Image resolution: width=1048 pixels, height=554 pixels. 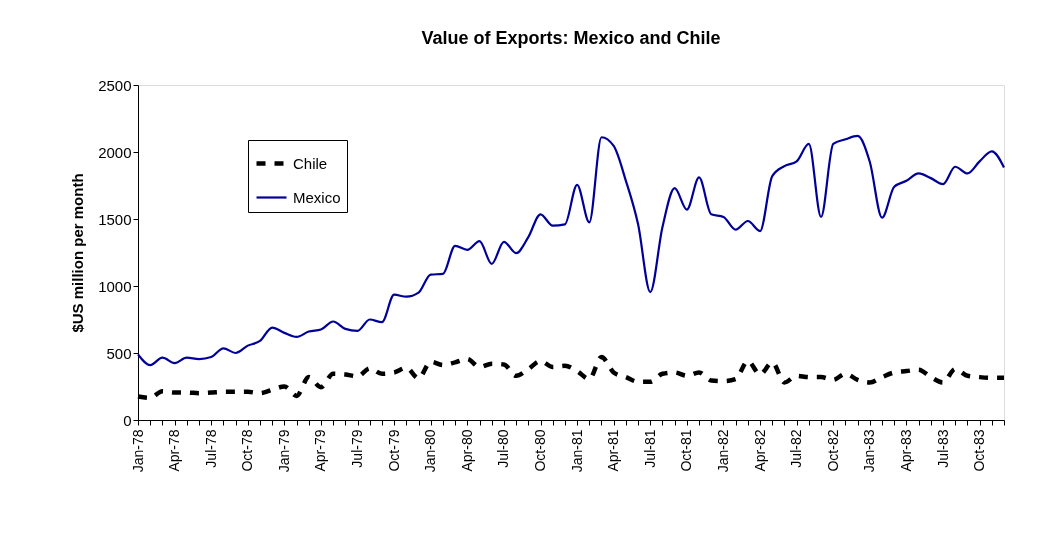 I want to click on x-tick-label: Apr-78, so click(x=174, y=450).